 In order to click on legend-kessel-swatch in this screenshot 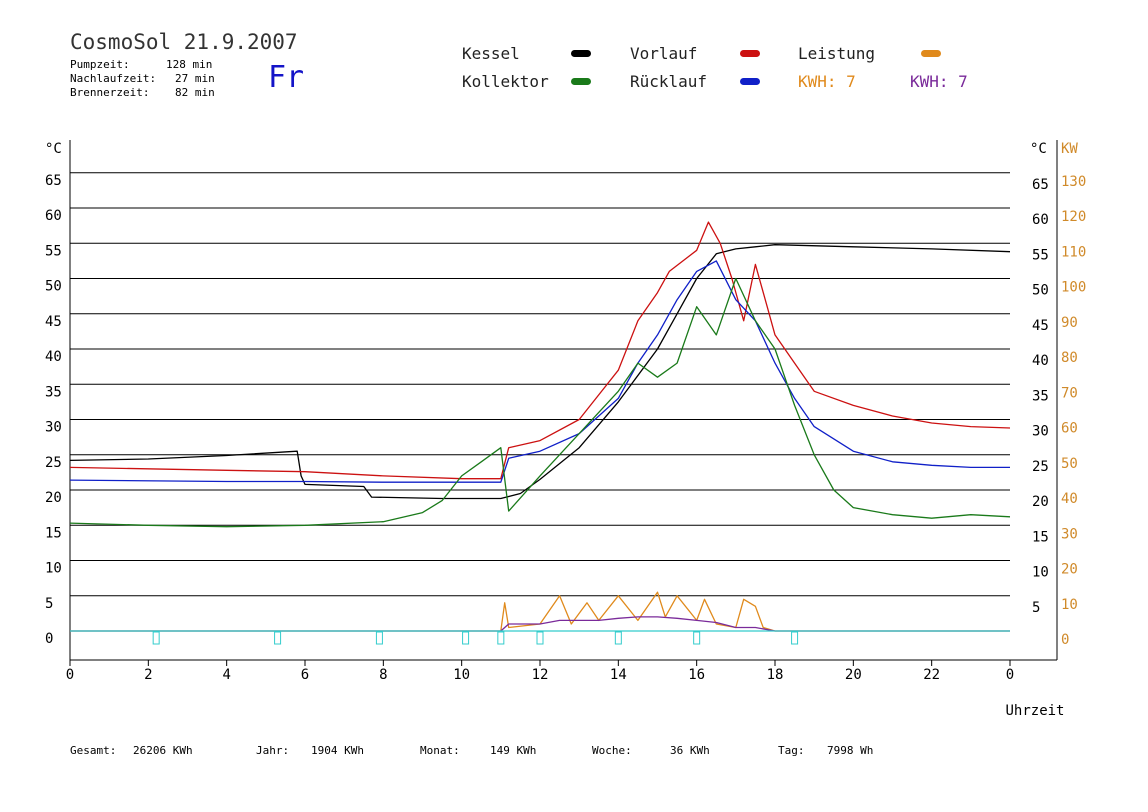, I will do `click(581, 53)`.